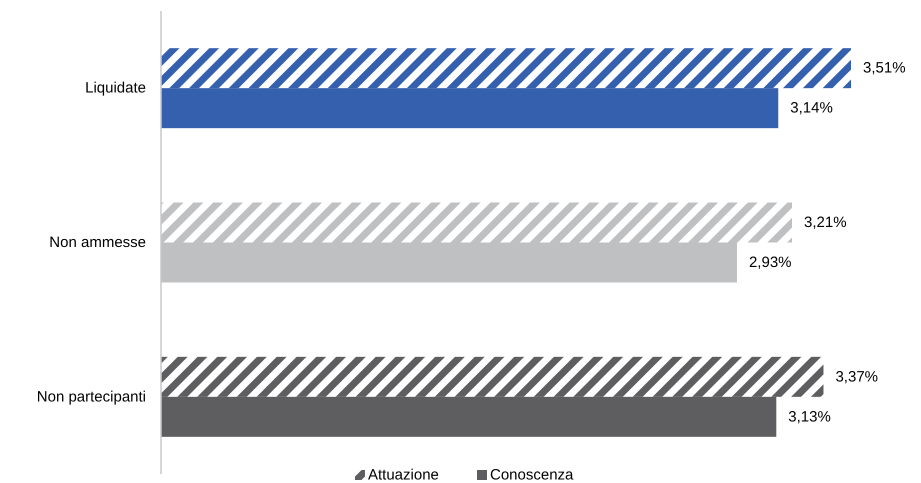  I want to click on y-tick-label: Non partecipanti, so click(91, 397).